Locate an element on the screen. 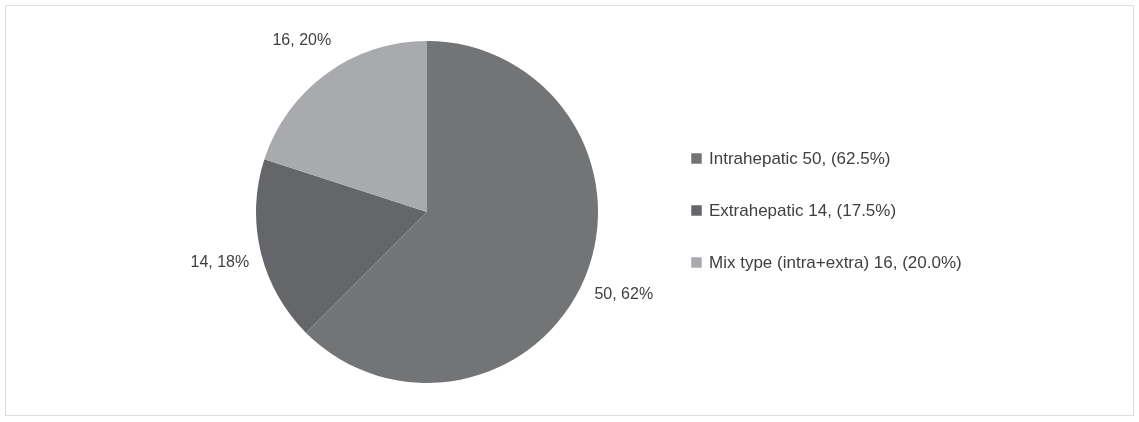 The width and height of the screenshot is (1139, 422). pie-slice is located at coordinates (341, 246).